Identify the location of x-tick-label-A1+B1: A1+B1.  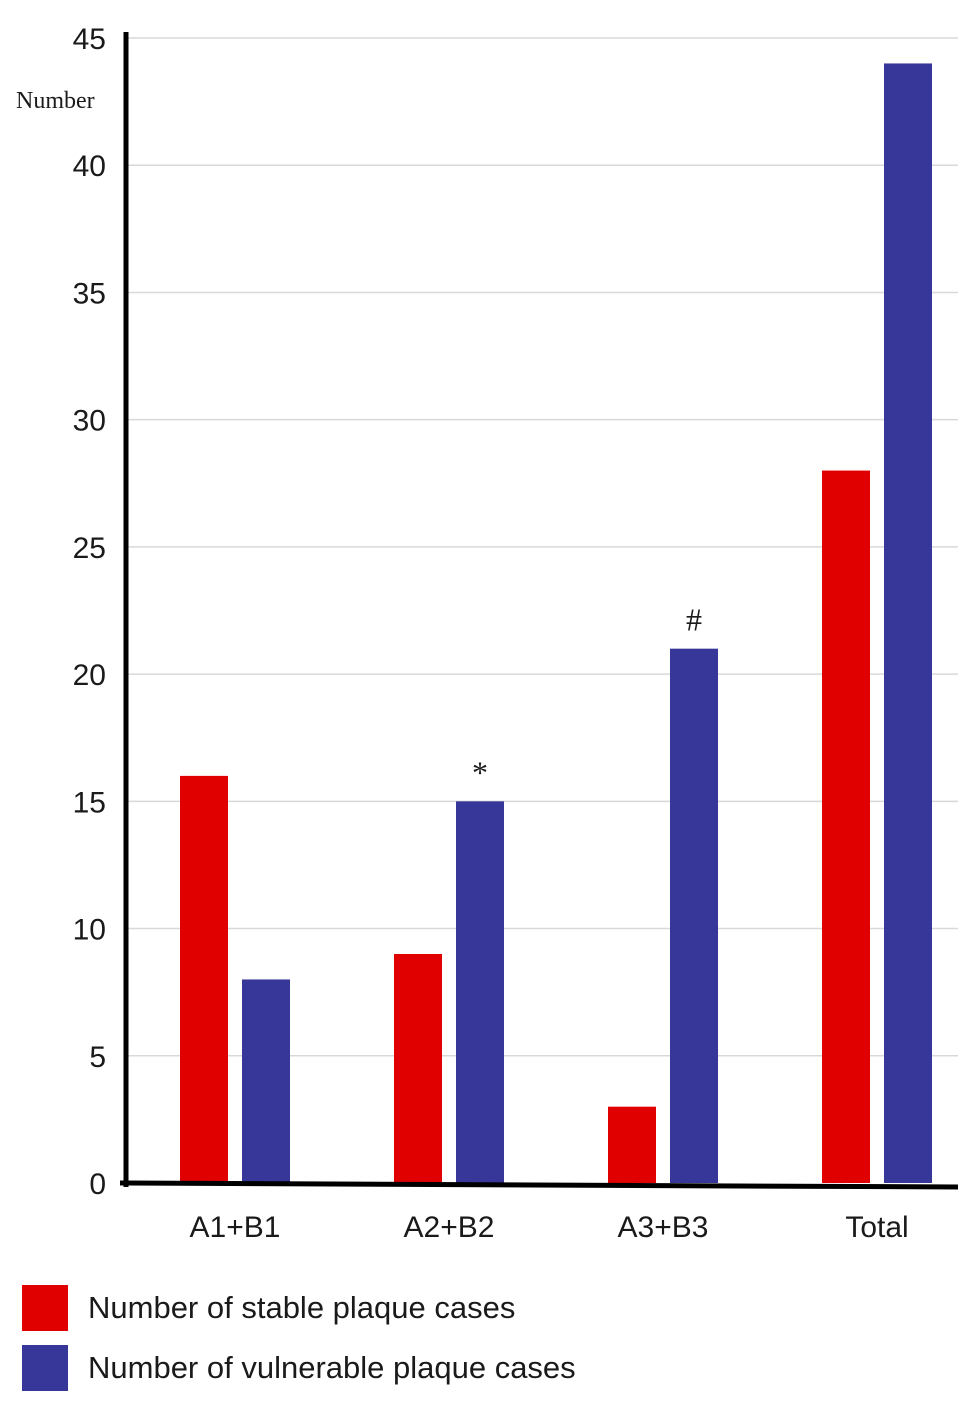
(235, 1227).